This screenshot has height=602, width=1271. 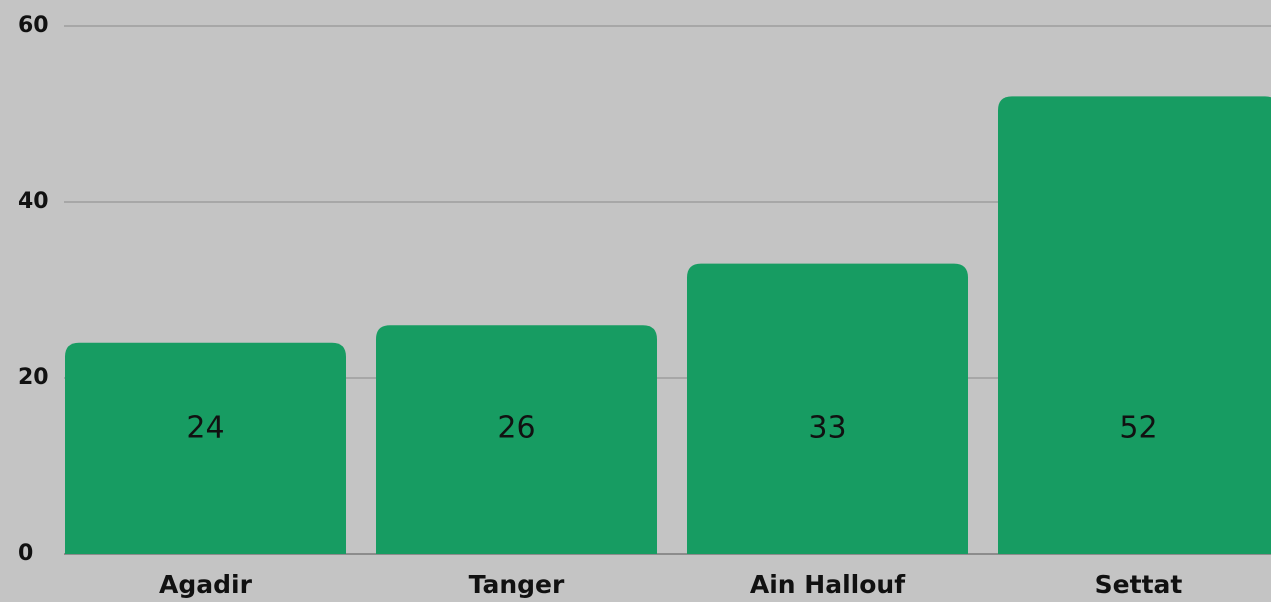 I want to click on x-tick-label: Tanger, so click(x=517, y=584).